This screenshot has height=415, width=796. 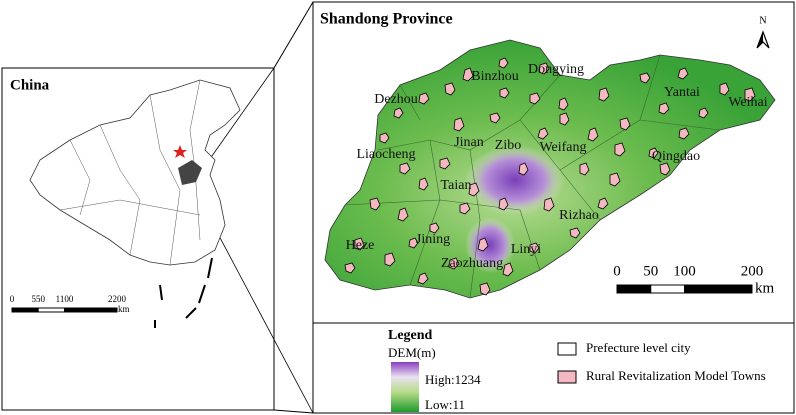 I want to click on city-label: Rizhao, so click(x=579, y=215).